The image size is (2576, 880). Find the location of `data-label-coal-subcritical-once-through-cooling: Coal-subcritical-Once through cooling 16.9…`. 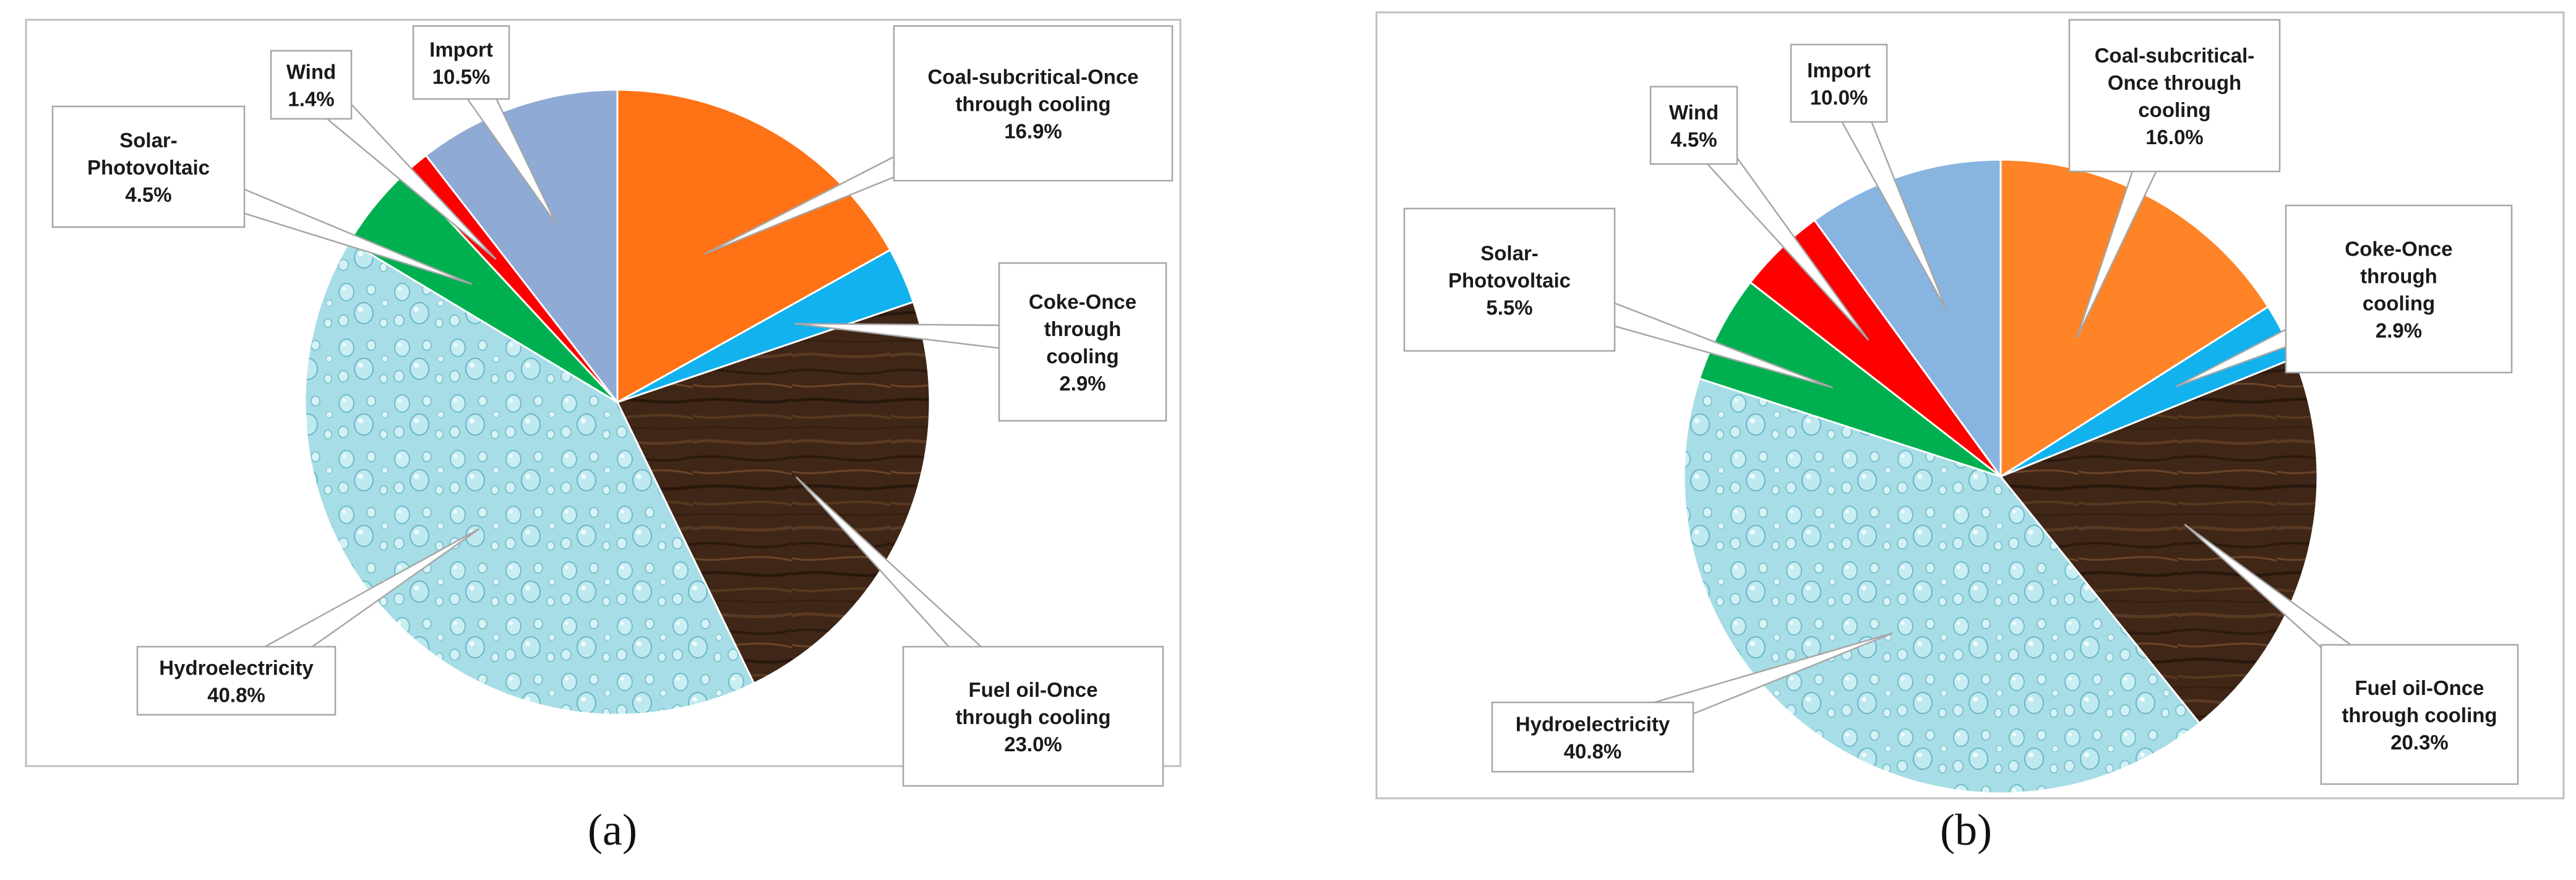

data-label-coal-subcritical-once-through-cooling: Coal-subcritical-Once through cooling 16.9… is located at coordinates (1033, 103).